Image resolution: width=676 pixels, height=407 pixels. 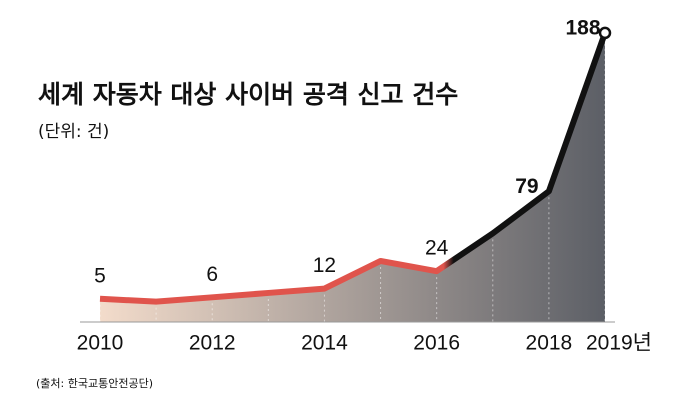 I want to click on source: (출처: 한국교통안전공단), so click(x=94, y=383).